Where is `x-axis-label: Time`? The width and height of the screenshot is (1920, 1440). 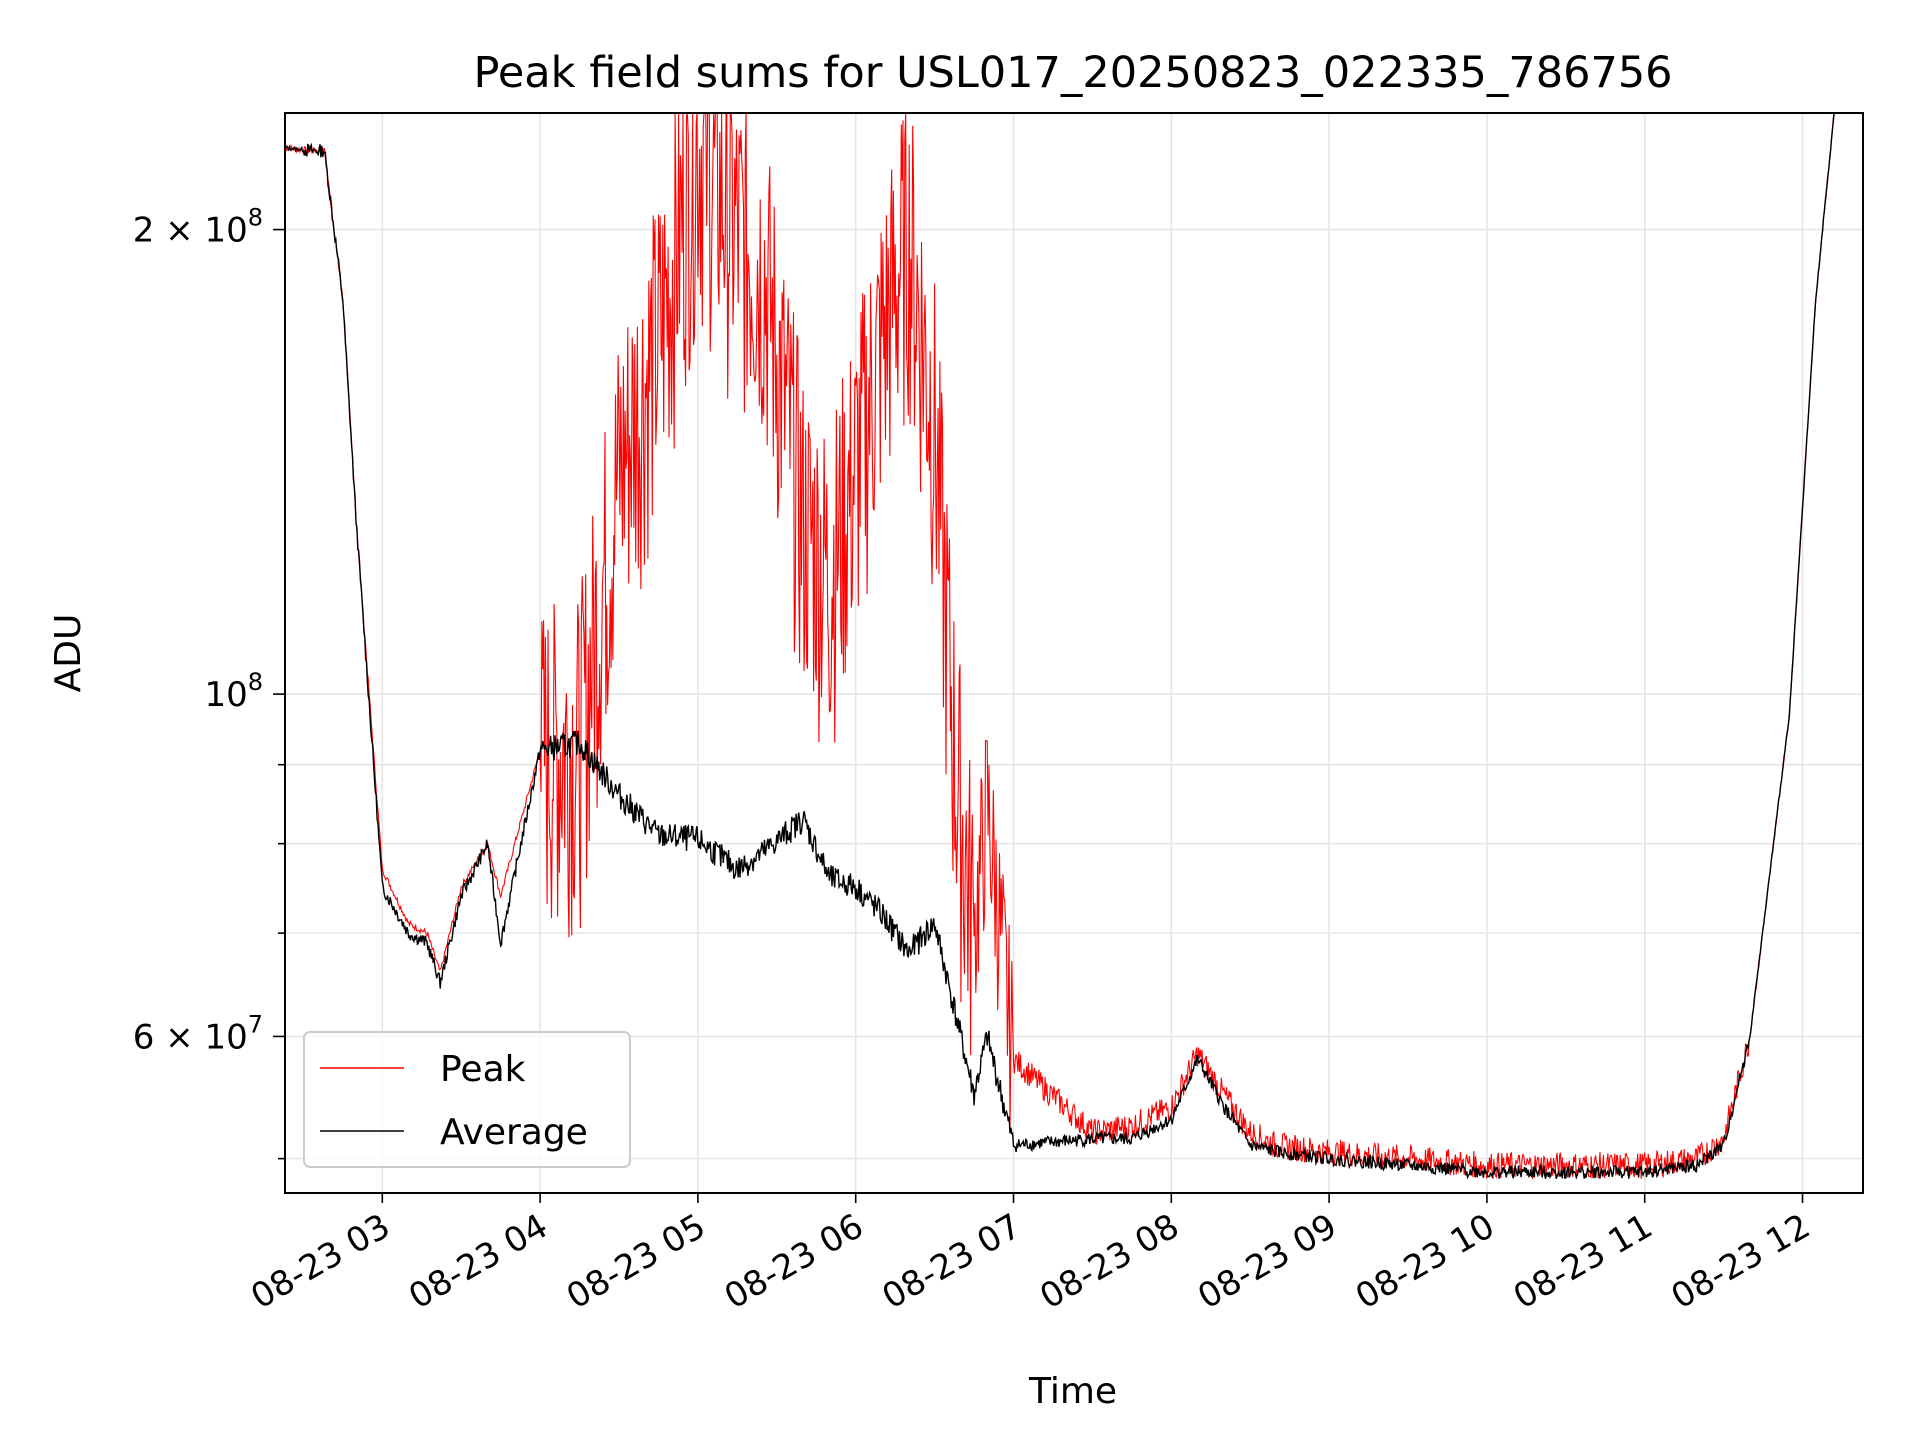 x-axis-label: Time is located at coordinates (1072, 1391).